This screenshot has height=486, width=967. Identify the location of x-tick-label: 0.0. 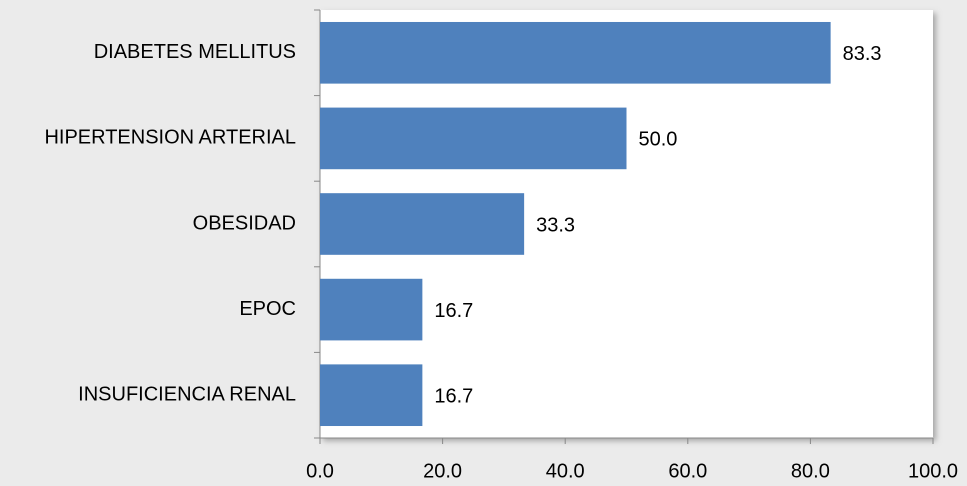
(320, 471).